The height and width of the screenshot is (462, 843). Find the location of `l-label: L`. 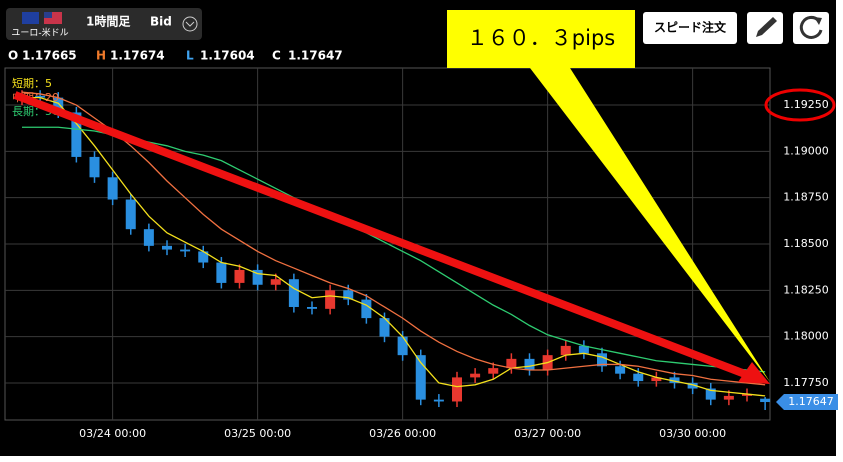

l-label: L is located at coordinates (190, 56).